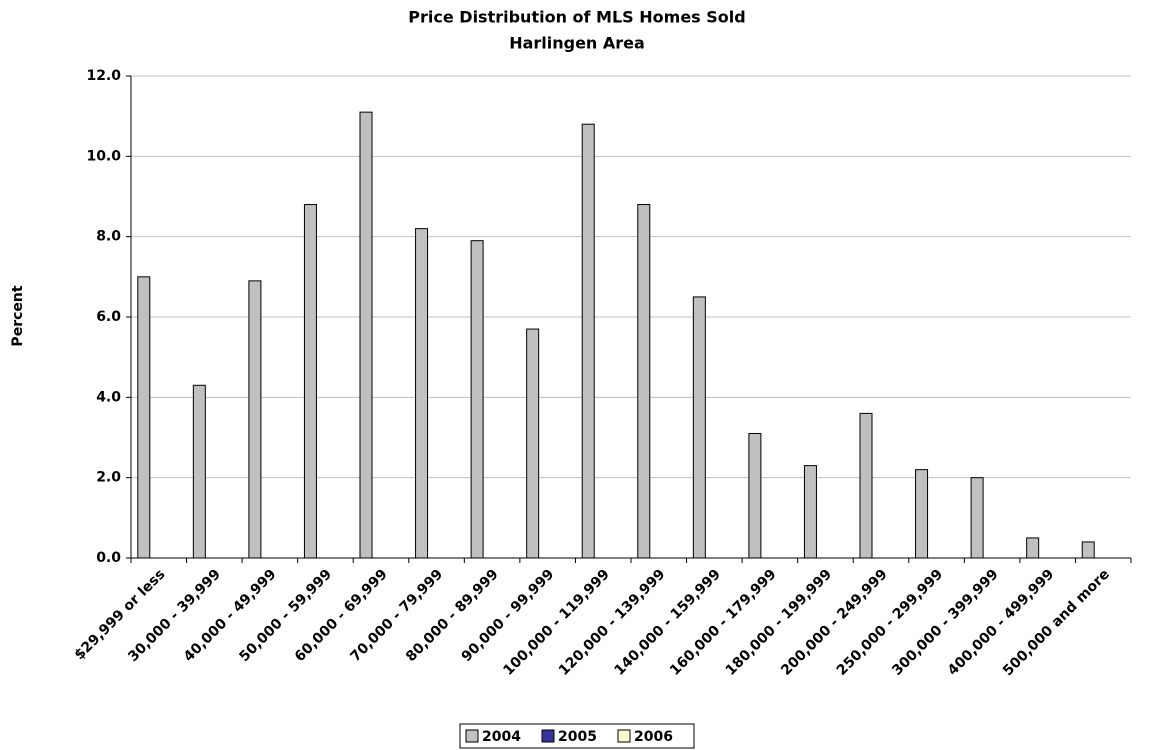  What do you see at coordinates (779, 622) in the screenshot?
I see `x-tick-label: 180,000 - 199,999` at bounding box center [779, 622].